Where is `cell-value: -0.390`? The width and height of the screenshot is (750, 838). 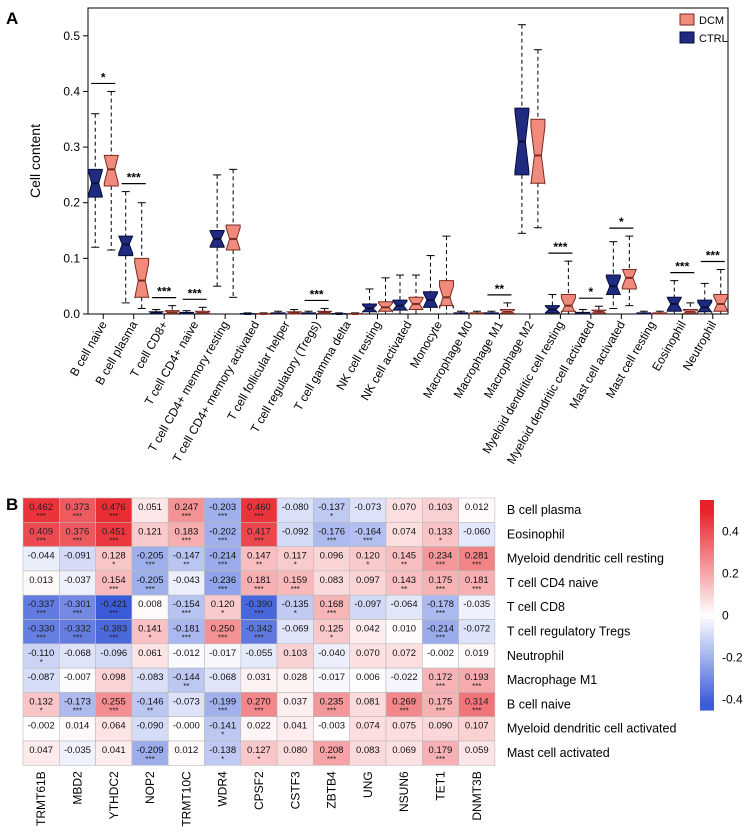 cell-value: -0.390 is located at coordinates (258, 604).